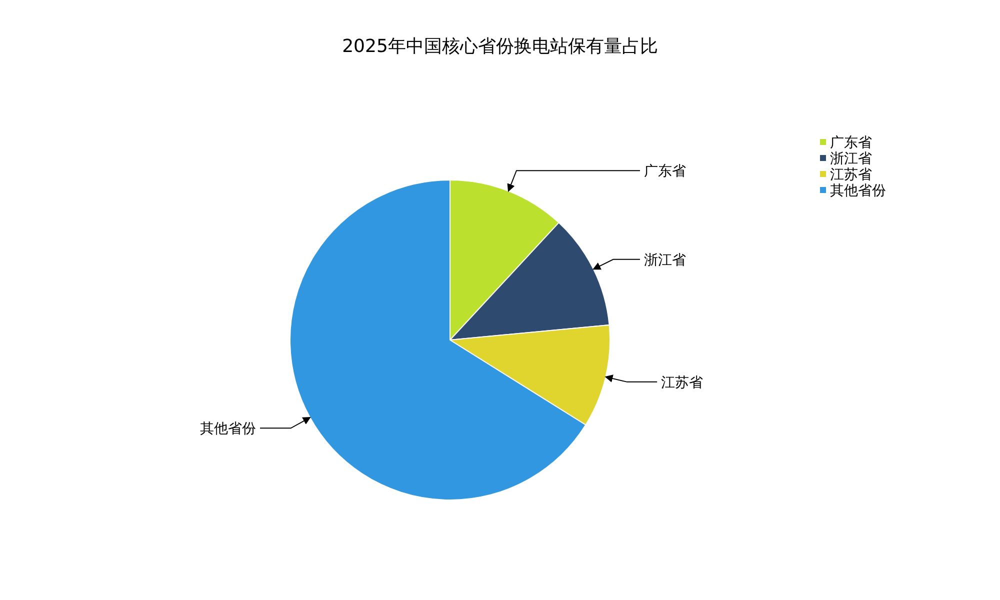 The height and width of the screenshot is (600, 1000). What do you see at coordinates (665, 172) in the screenshot?
I see `slice-label: 广东省` at bounding box center [665, 172].